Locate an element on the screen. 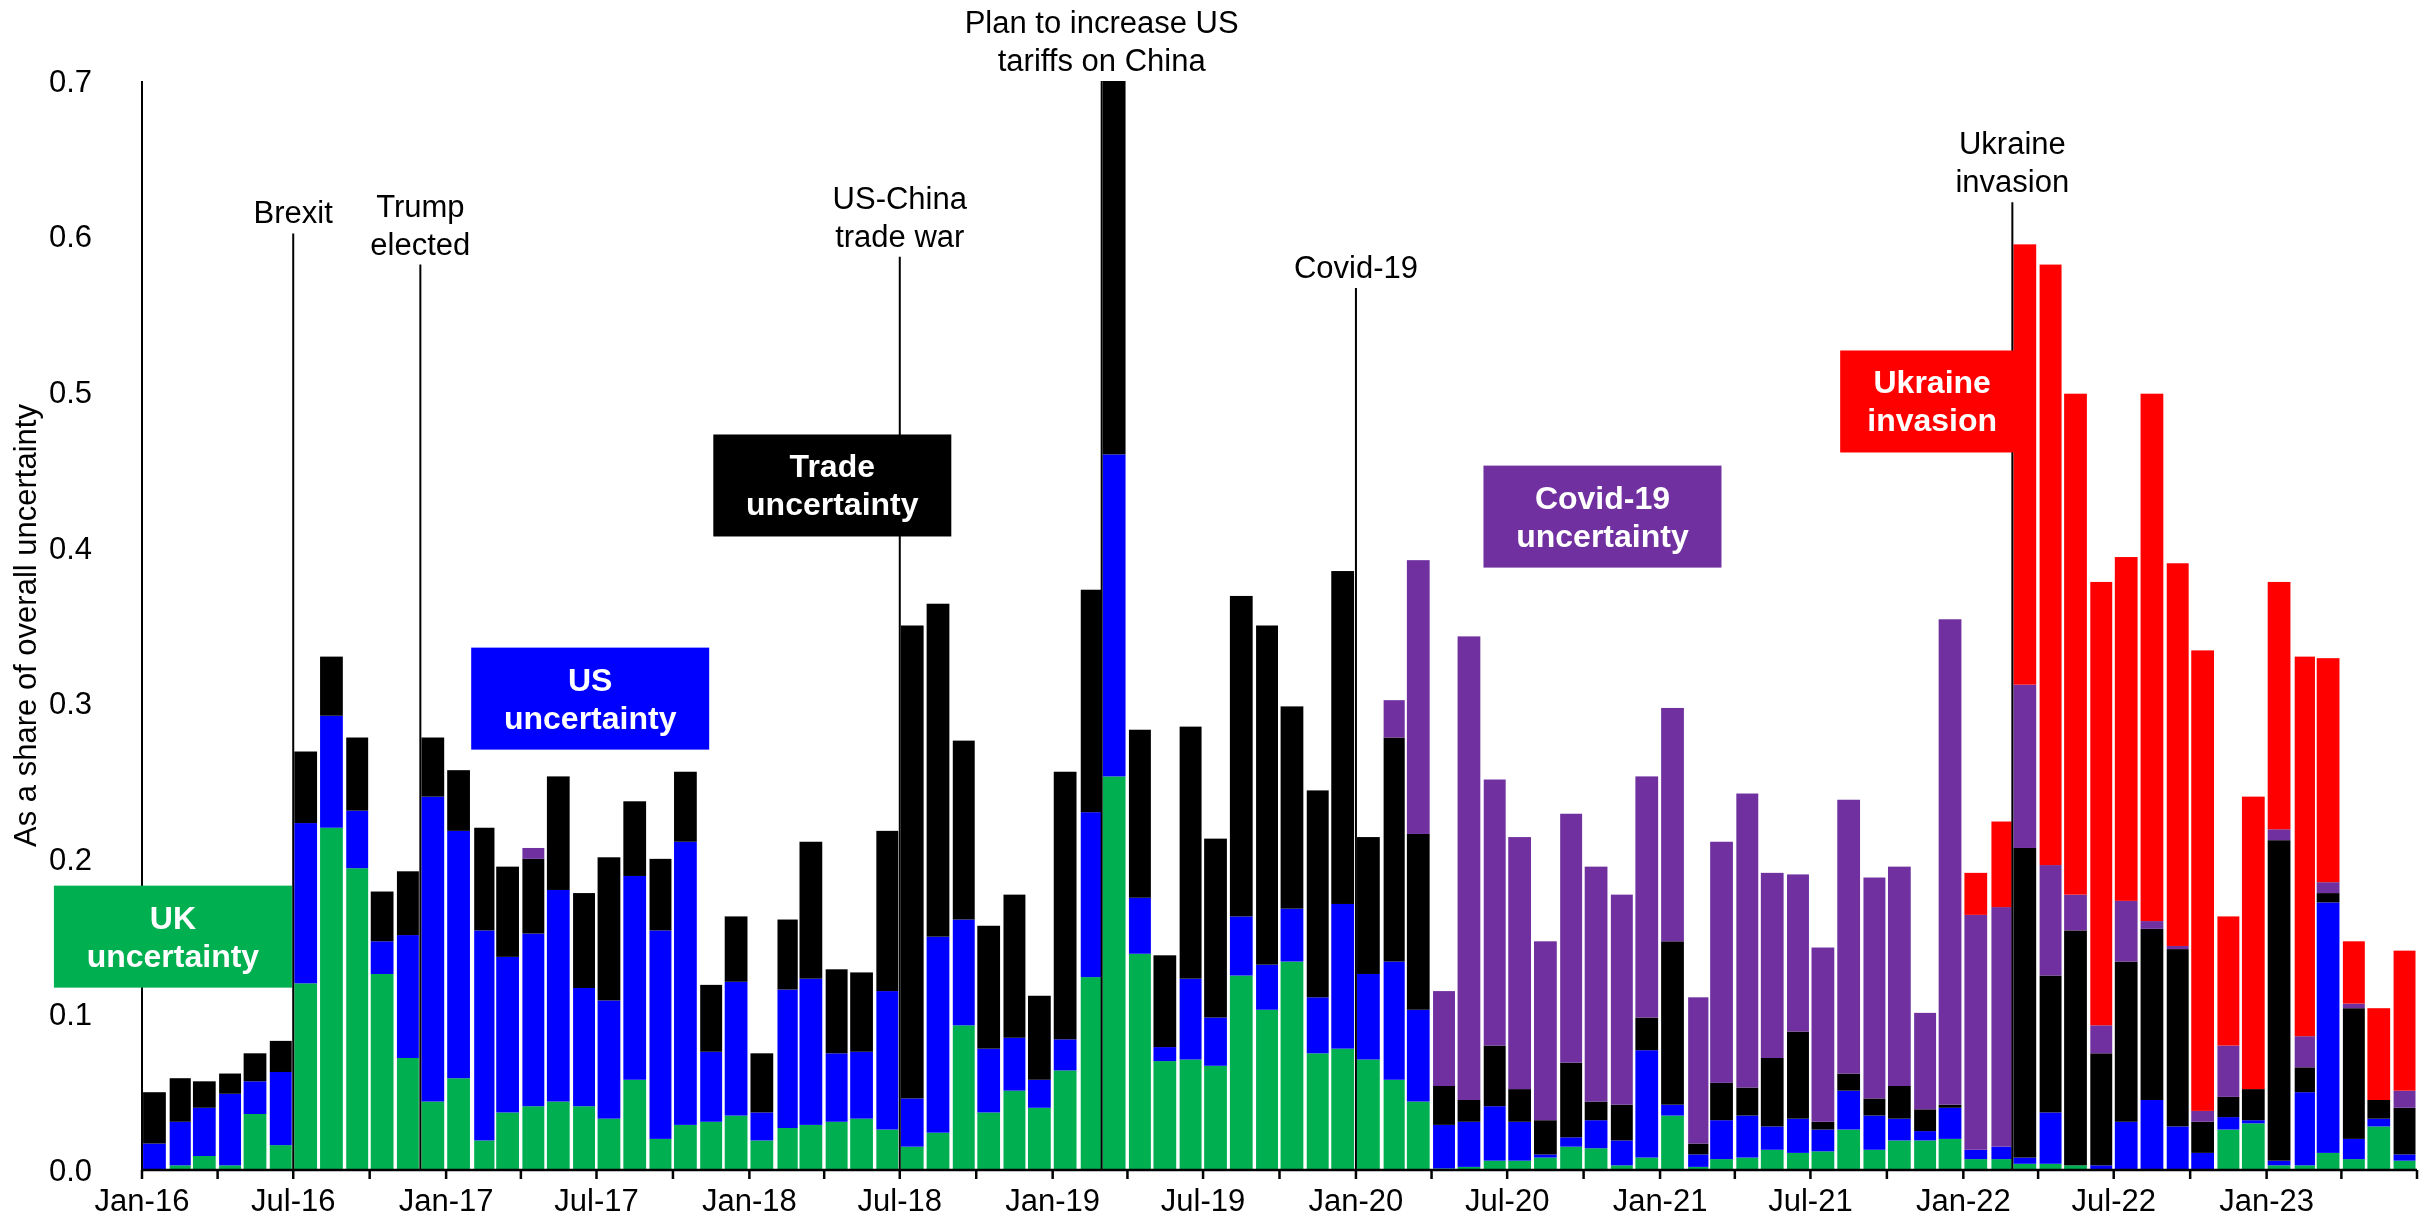 The width and height of the screenshot is (2433, 1231). ref-line-label: Brexit is located at coordinates (293, 213).